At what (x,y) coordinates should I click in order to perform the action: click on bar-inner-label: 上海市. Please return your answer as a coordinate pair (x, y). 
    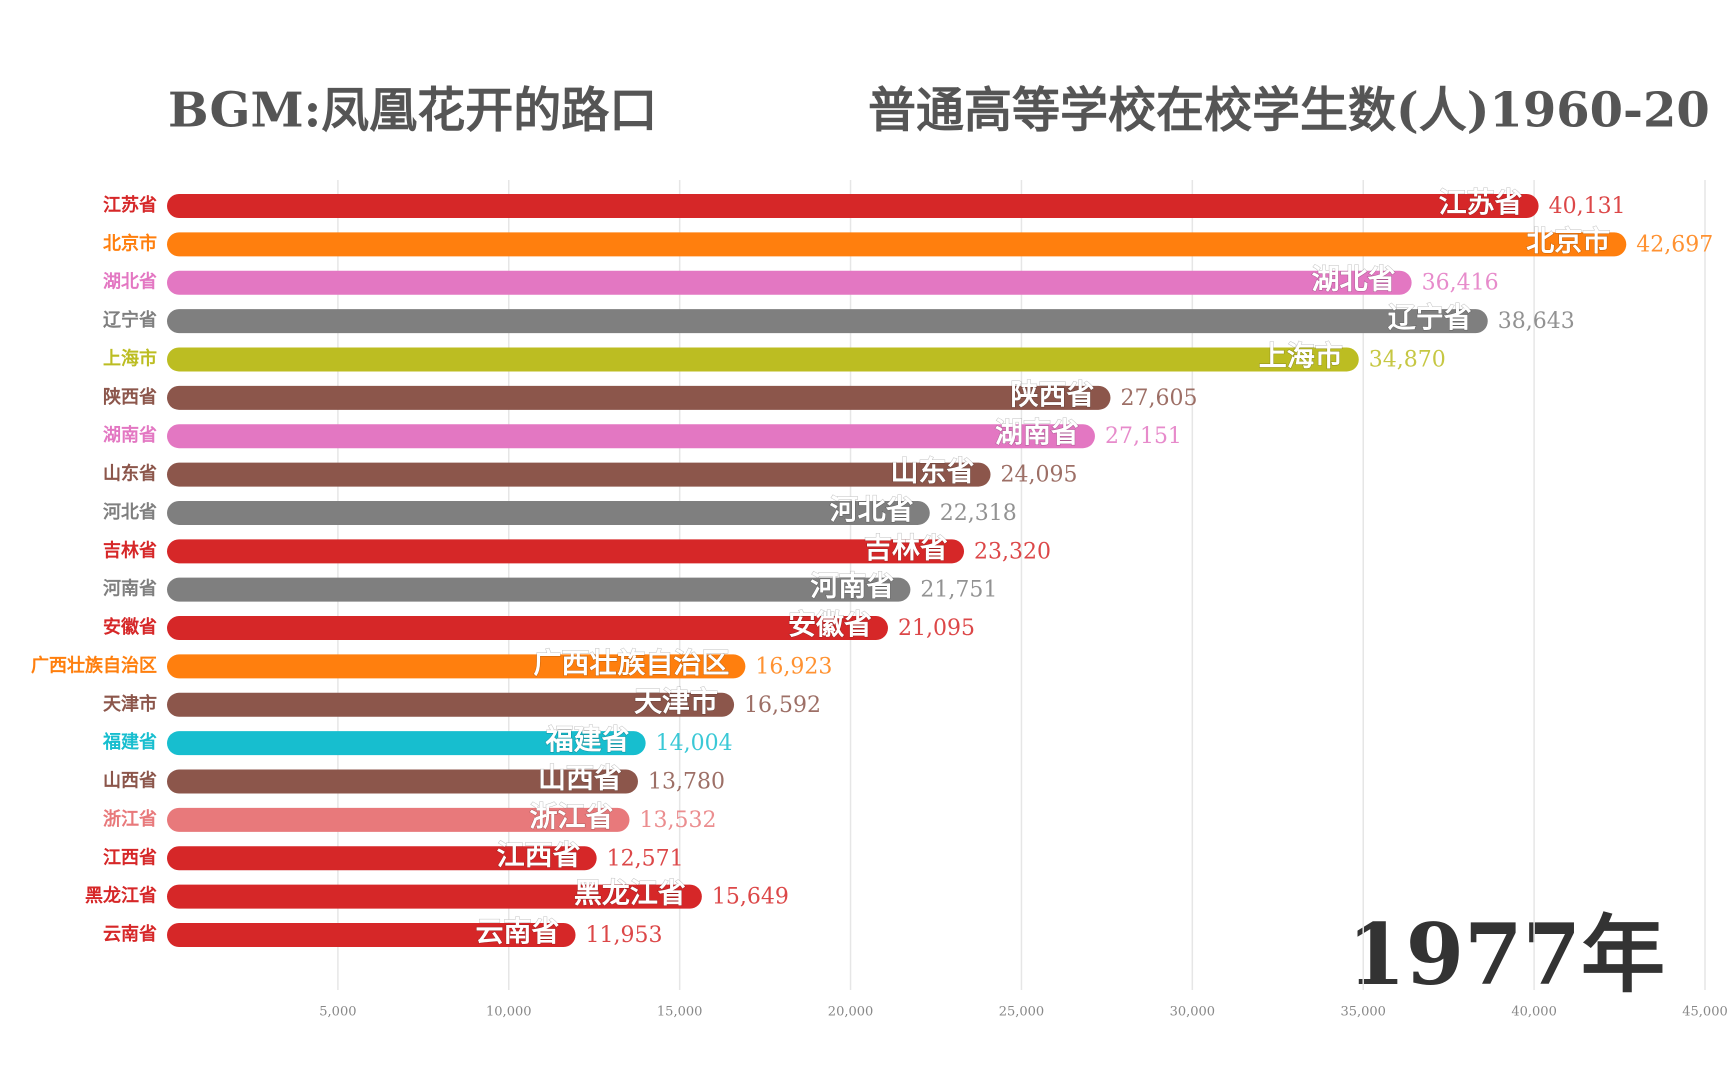
    Looking at the image, I should click on (1301, 355).